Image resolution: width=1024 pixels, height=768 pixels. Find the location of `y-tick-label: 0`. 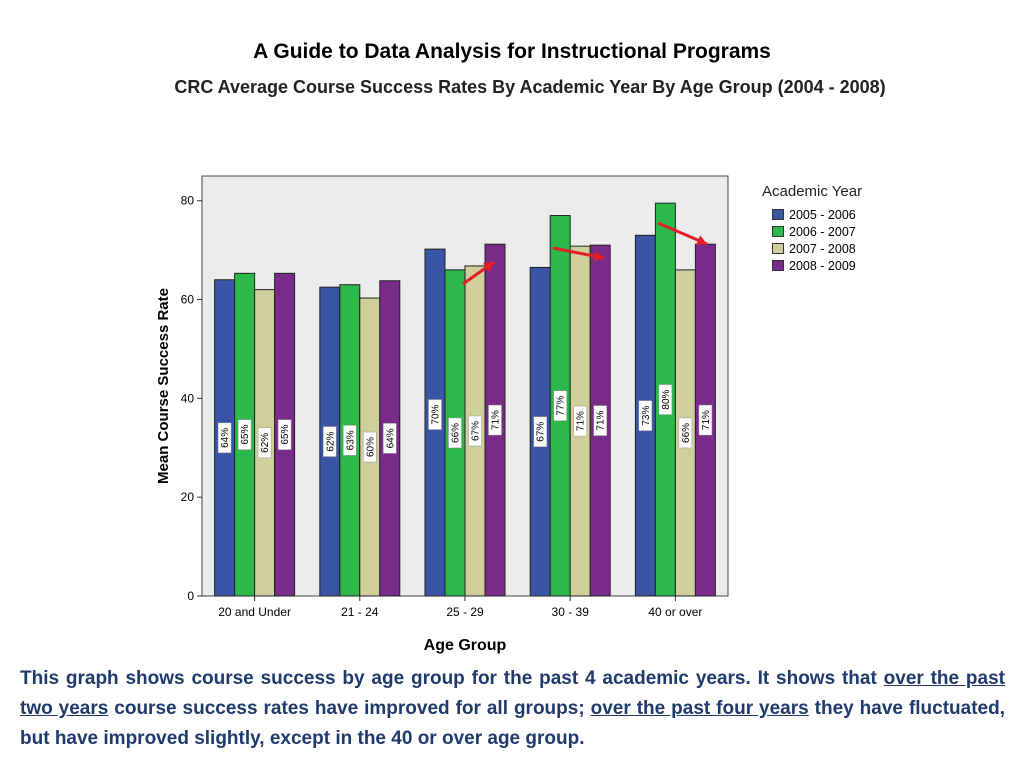

y-tick-label: 0 is located at coordinates (190, 596).